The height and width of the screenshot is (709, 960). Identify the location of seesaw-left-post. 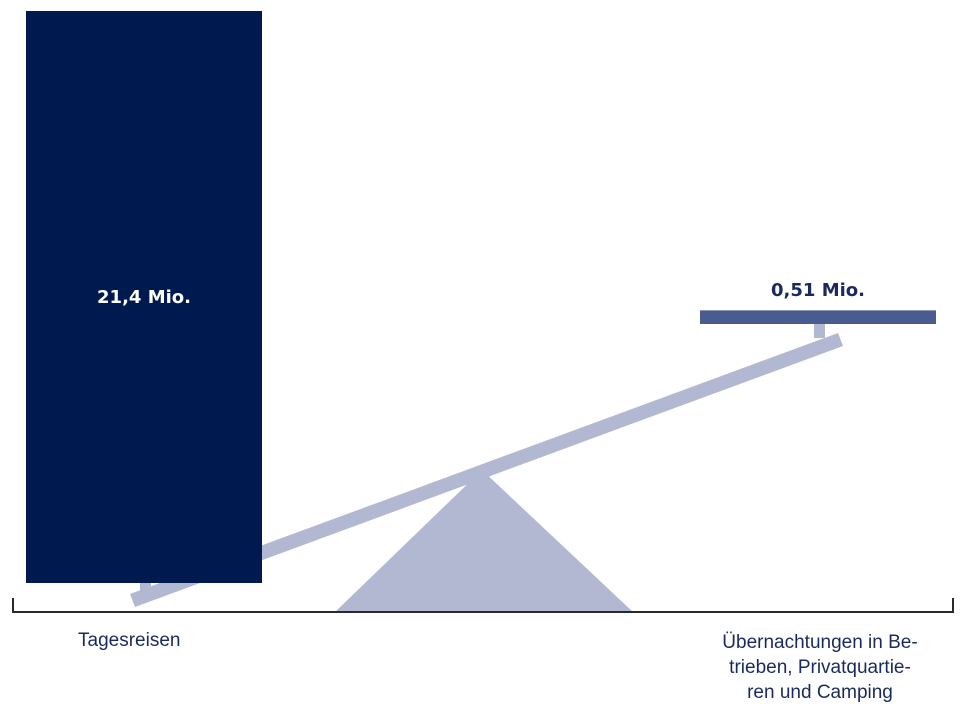
(145, 590).